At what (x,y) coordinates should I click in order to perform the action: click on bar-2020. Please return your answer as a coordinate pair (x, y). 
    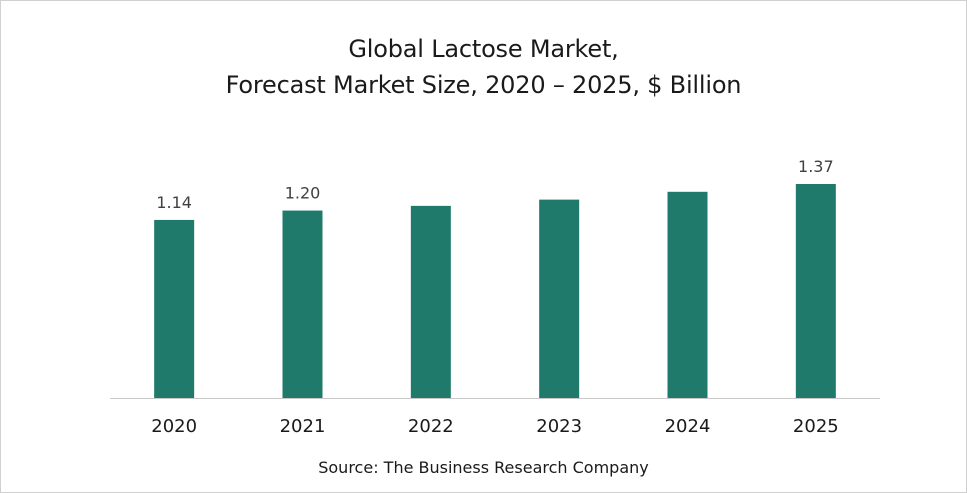
    Looking at the image, I should click on (174, 308).